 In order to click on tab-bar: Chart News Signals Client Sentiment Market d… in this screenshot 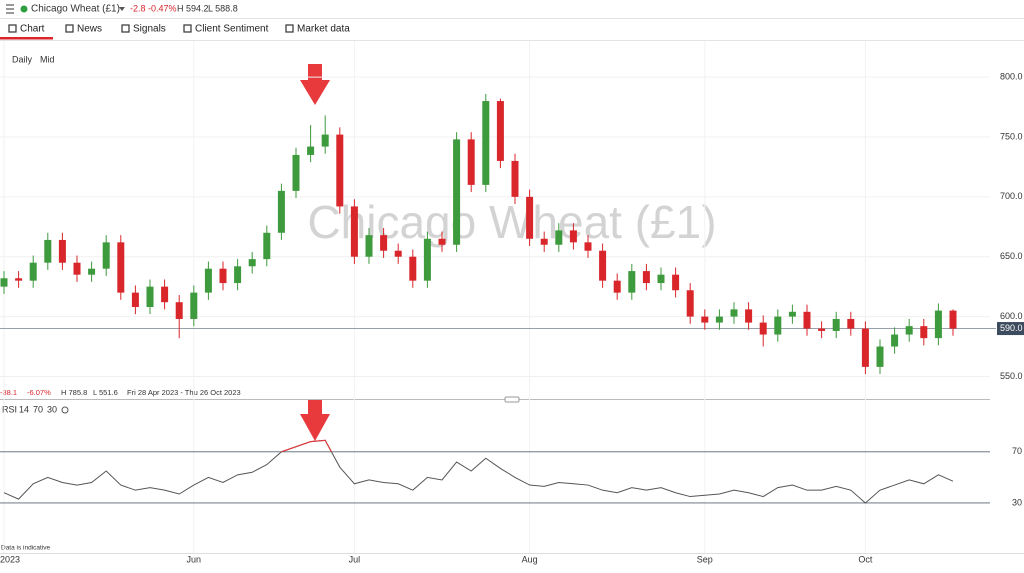, I will do `click(179, 29)`.